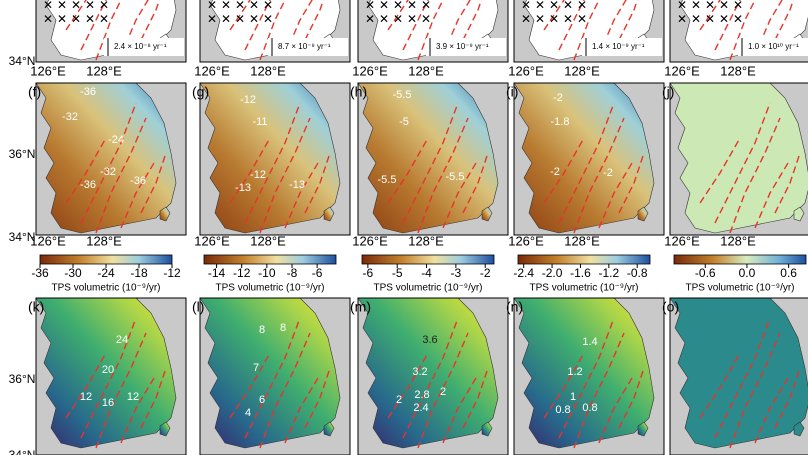  Describe the element at coordinates (34, 92) in the screenshot. I see `panel-letter: (f)` at that location.